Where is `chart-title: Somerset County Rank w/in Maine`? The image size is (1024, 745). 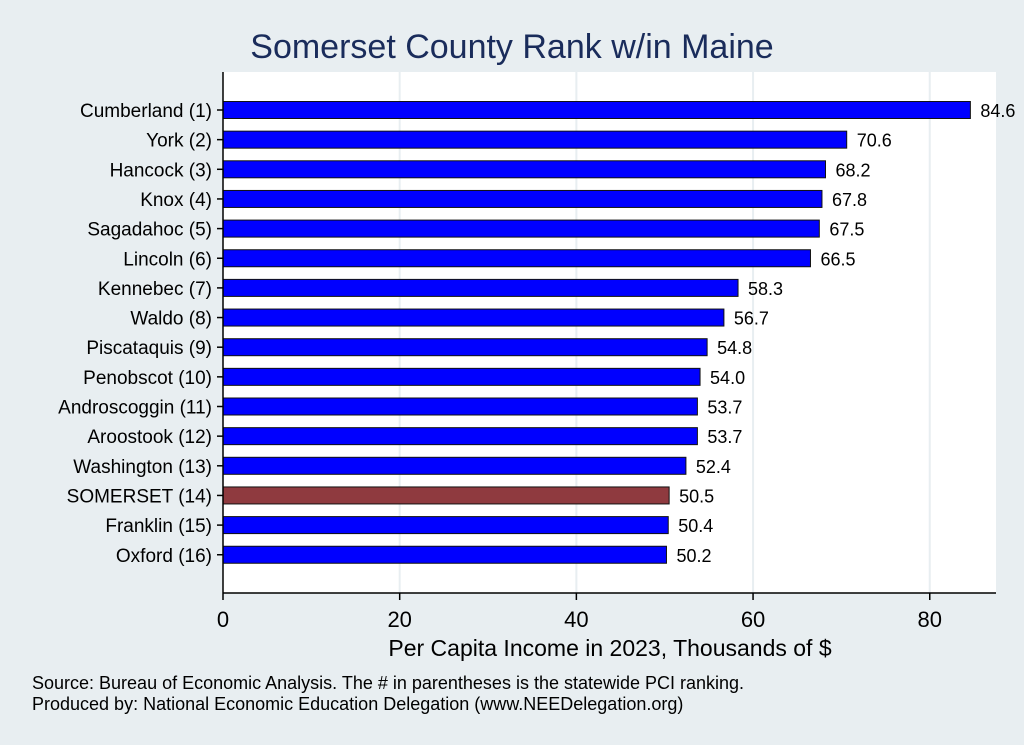 chart-title: Somerset County Rank w/in Maine is located at coordinates (511, 47).